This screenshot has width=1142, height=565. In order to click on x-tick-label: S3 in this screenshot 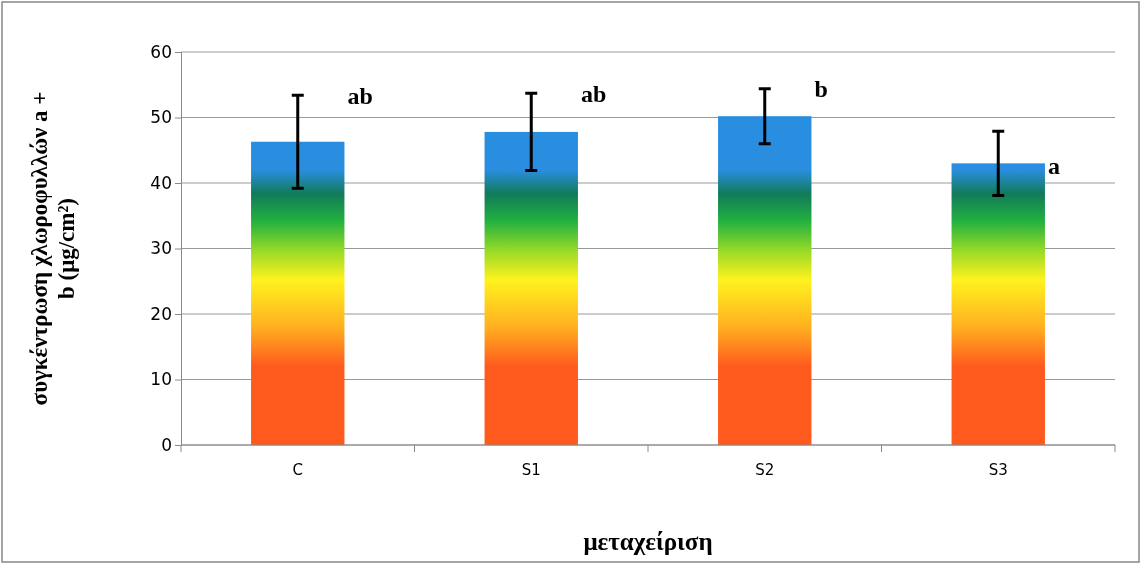, I will do `click(998, 470)`.